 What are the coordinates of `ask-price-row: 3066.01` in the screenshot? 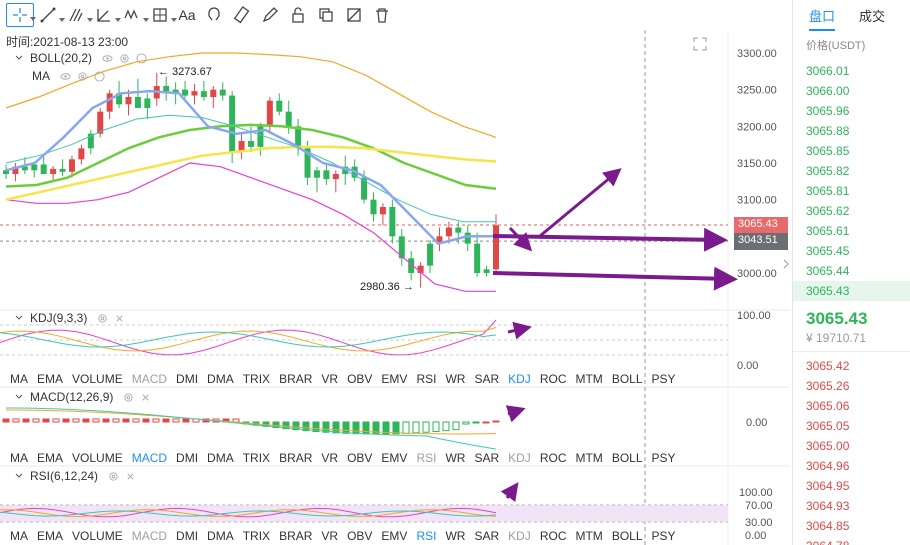 It's located at (828, 71).